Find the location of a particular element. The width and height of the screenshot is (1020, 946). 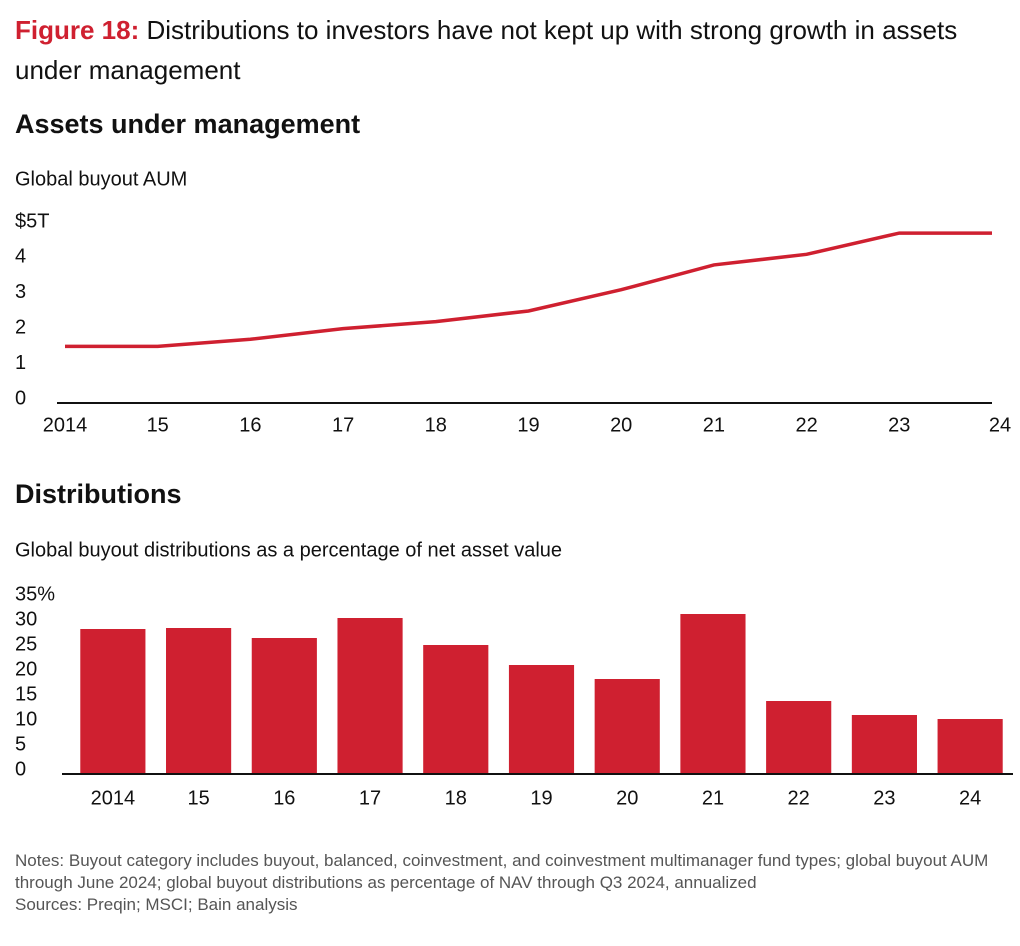

y-tick-label: 1 is located at coordinates (20, 363).